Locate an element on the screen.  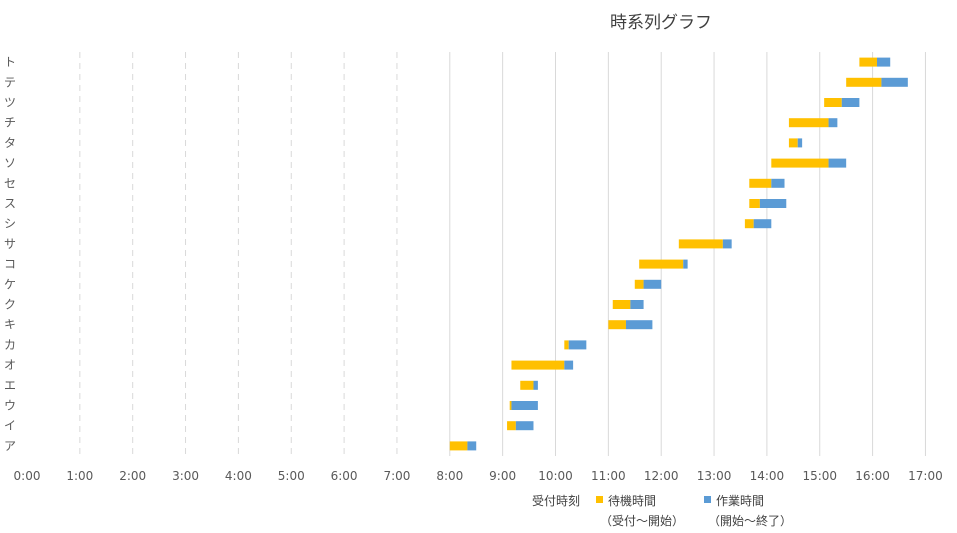
x-tick-label: 11:00 is located at coordinates (608, 476).